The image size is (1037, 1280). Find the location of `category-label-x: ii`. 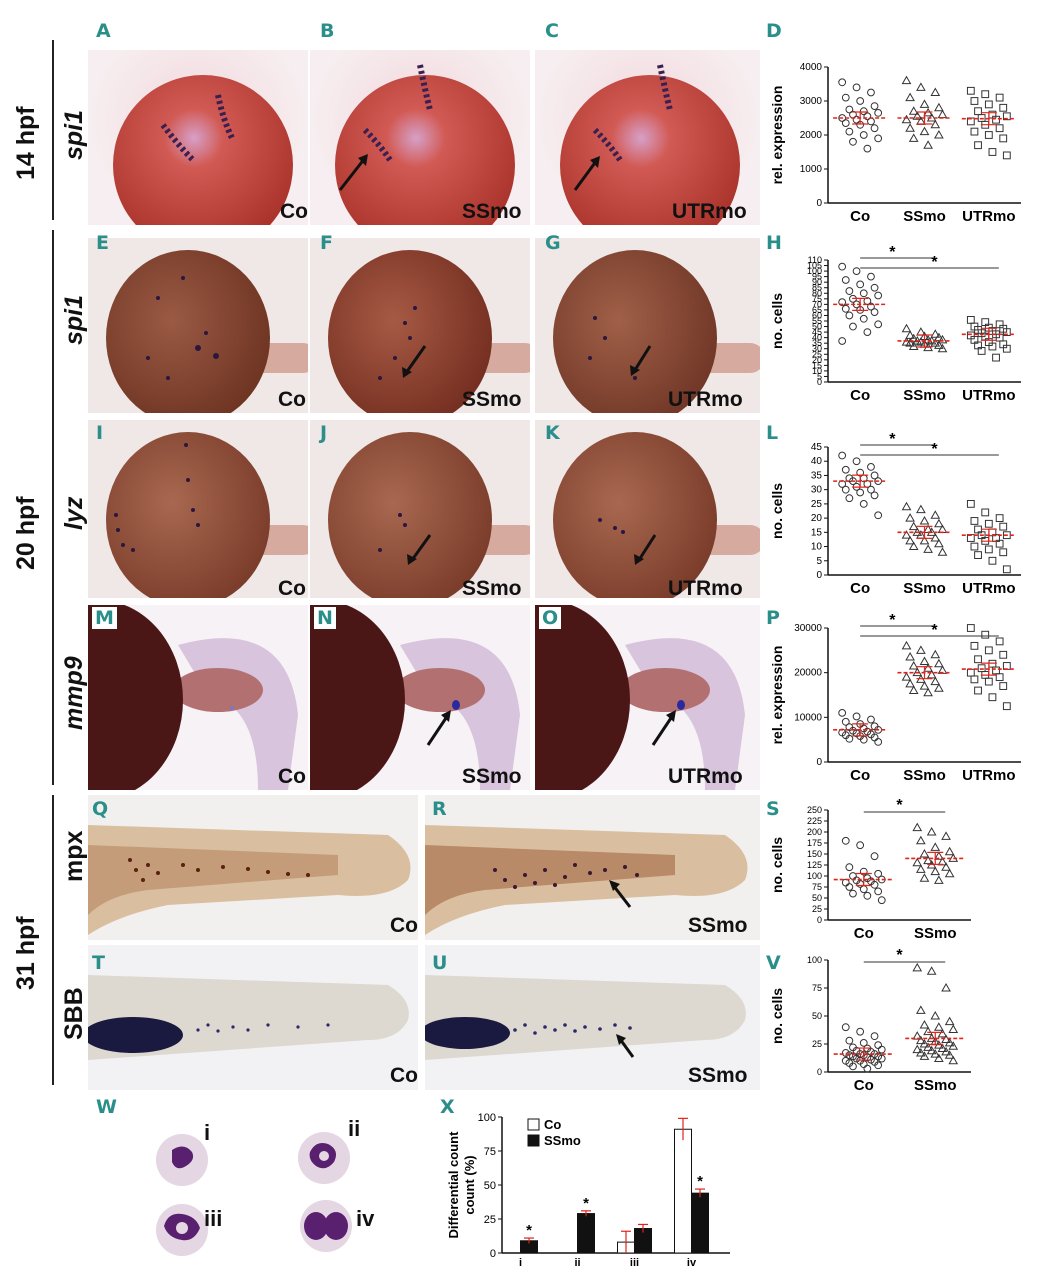

category-label-x: ii is located at coordinates (577, 1263).